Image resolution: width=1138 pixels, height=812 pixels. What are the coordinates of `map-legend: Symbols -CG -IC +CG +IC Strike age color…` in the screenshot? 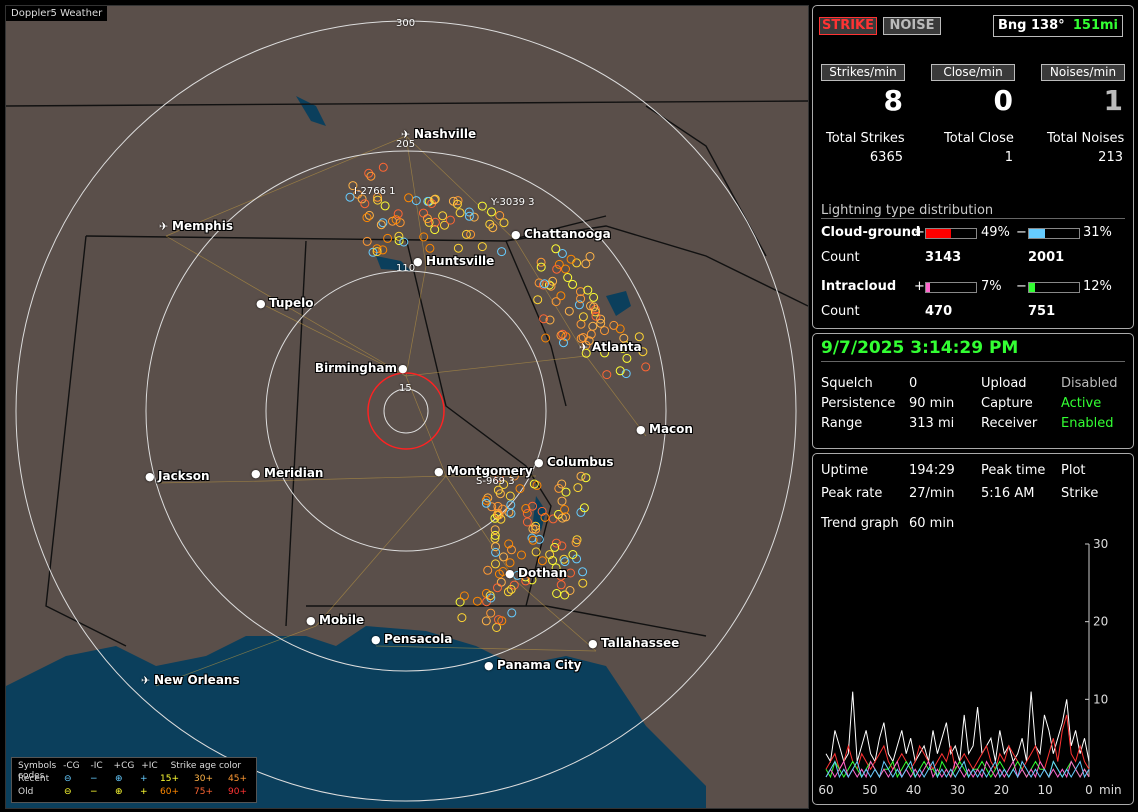 It's located at (134, 780).